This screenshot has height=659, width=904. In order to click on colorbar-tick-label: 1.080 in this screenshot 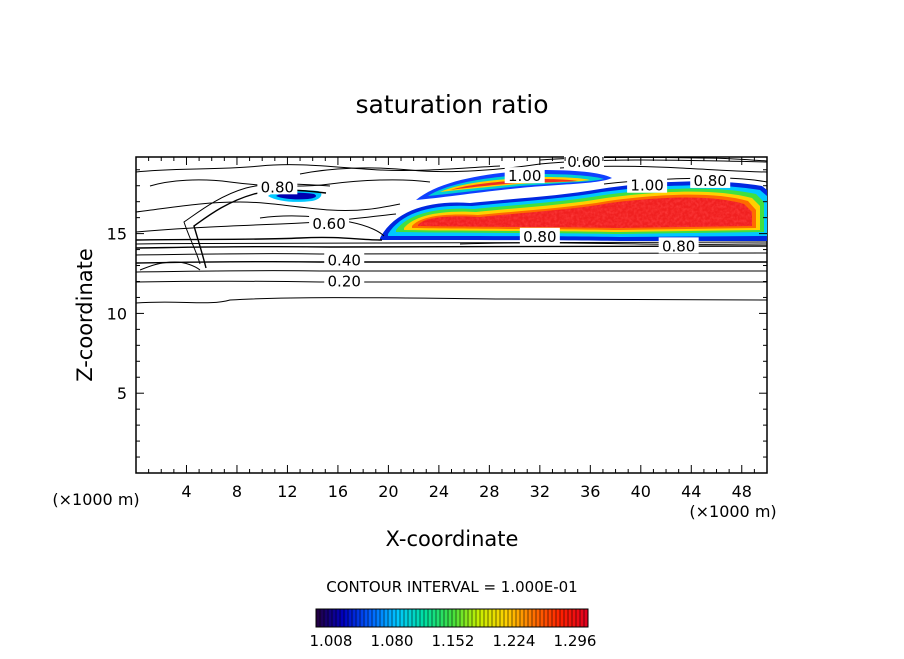, I will do `click(392, 641)`.